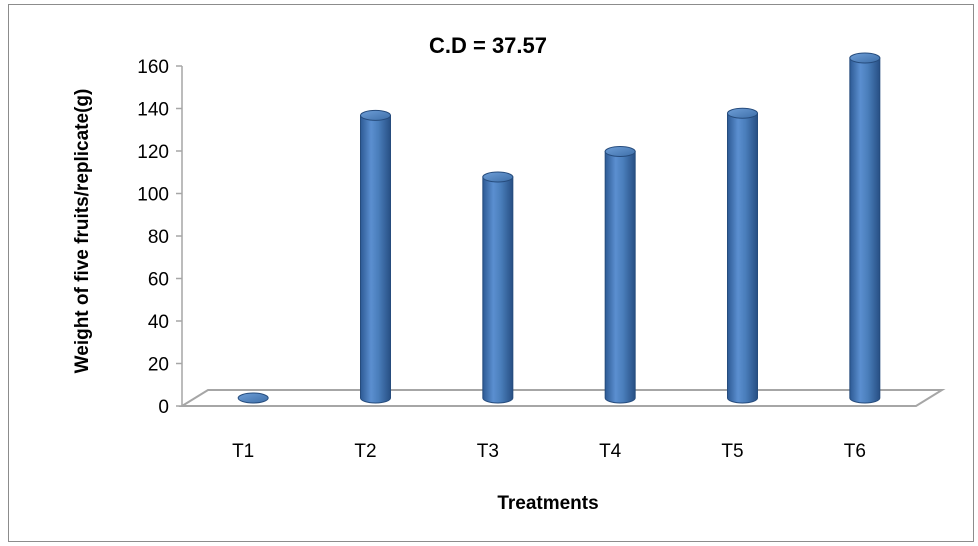 The width and height of the screenshot is (978, 546). What do you see at coordinates (488, 45) in the screenshot?
I see `chart-title: C.D = 37.57` at bounding box center [488, 45].